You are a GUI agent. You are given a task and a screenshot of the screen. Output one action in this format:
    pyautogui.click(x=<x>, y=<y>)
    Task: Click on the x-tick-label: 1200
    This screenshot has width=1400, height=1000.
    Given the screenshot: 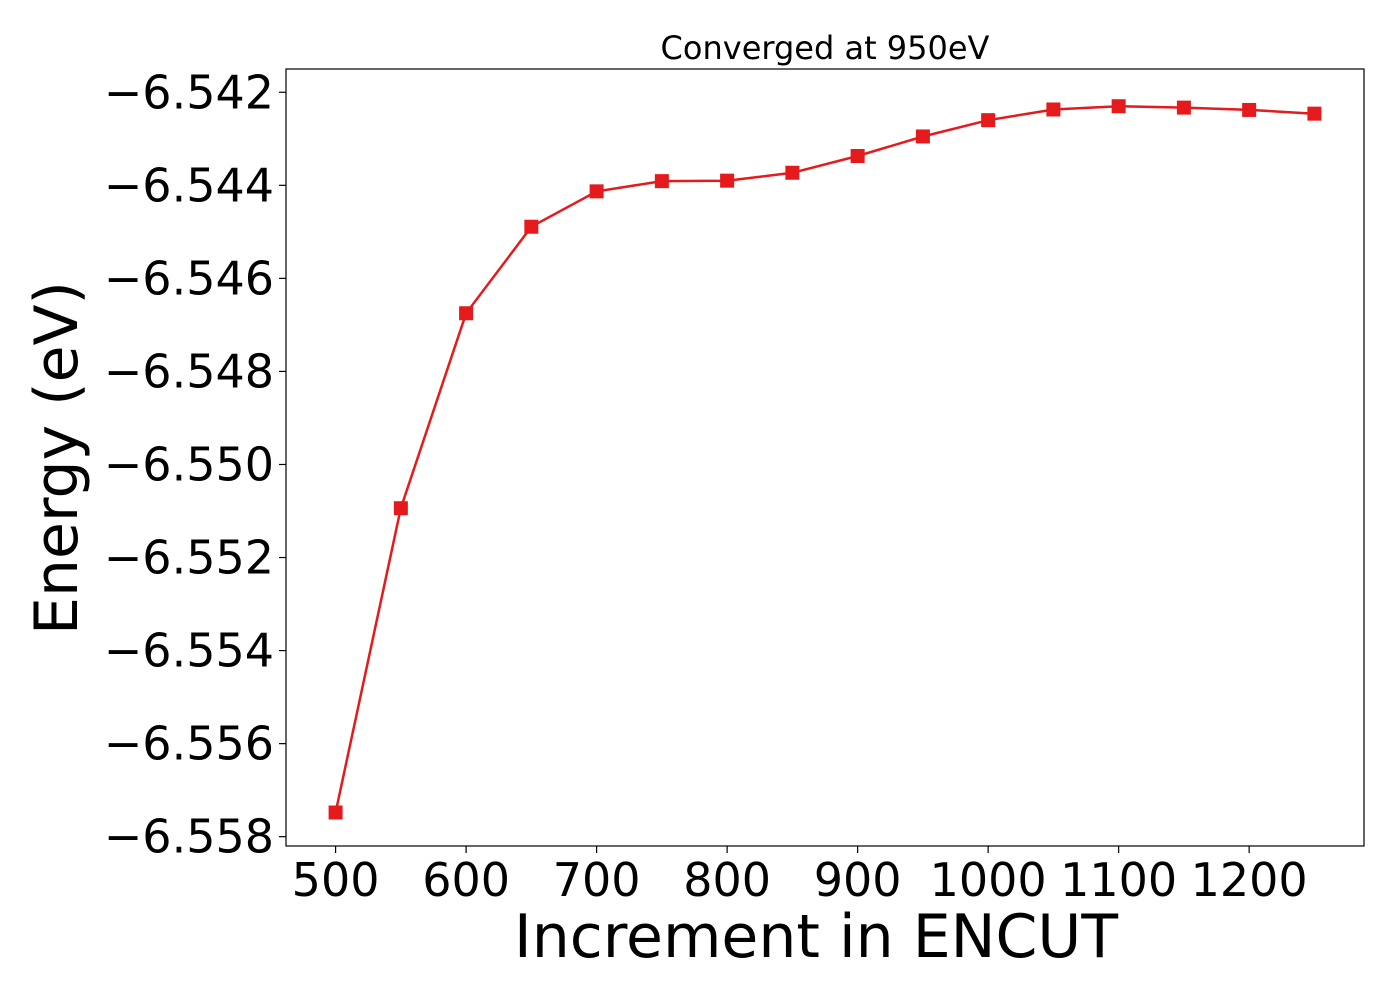 What is the action you would take?
    pyautogui.click(x=1249, y=880)
    